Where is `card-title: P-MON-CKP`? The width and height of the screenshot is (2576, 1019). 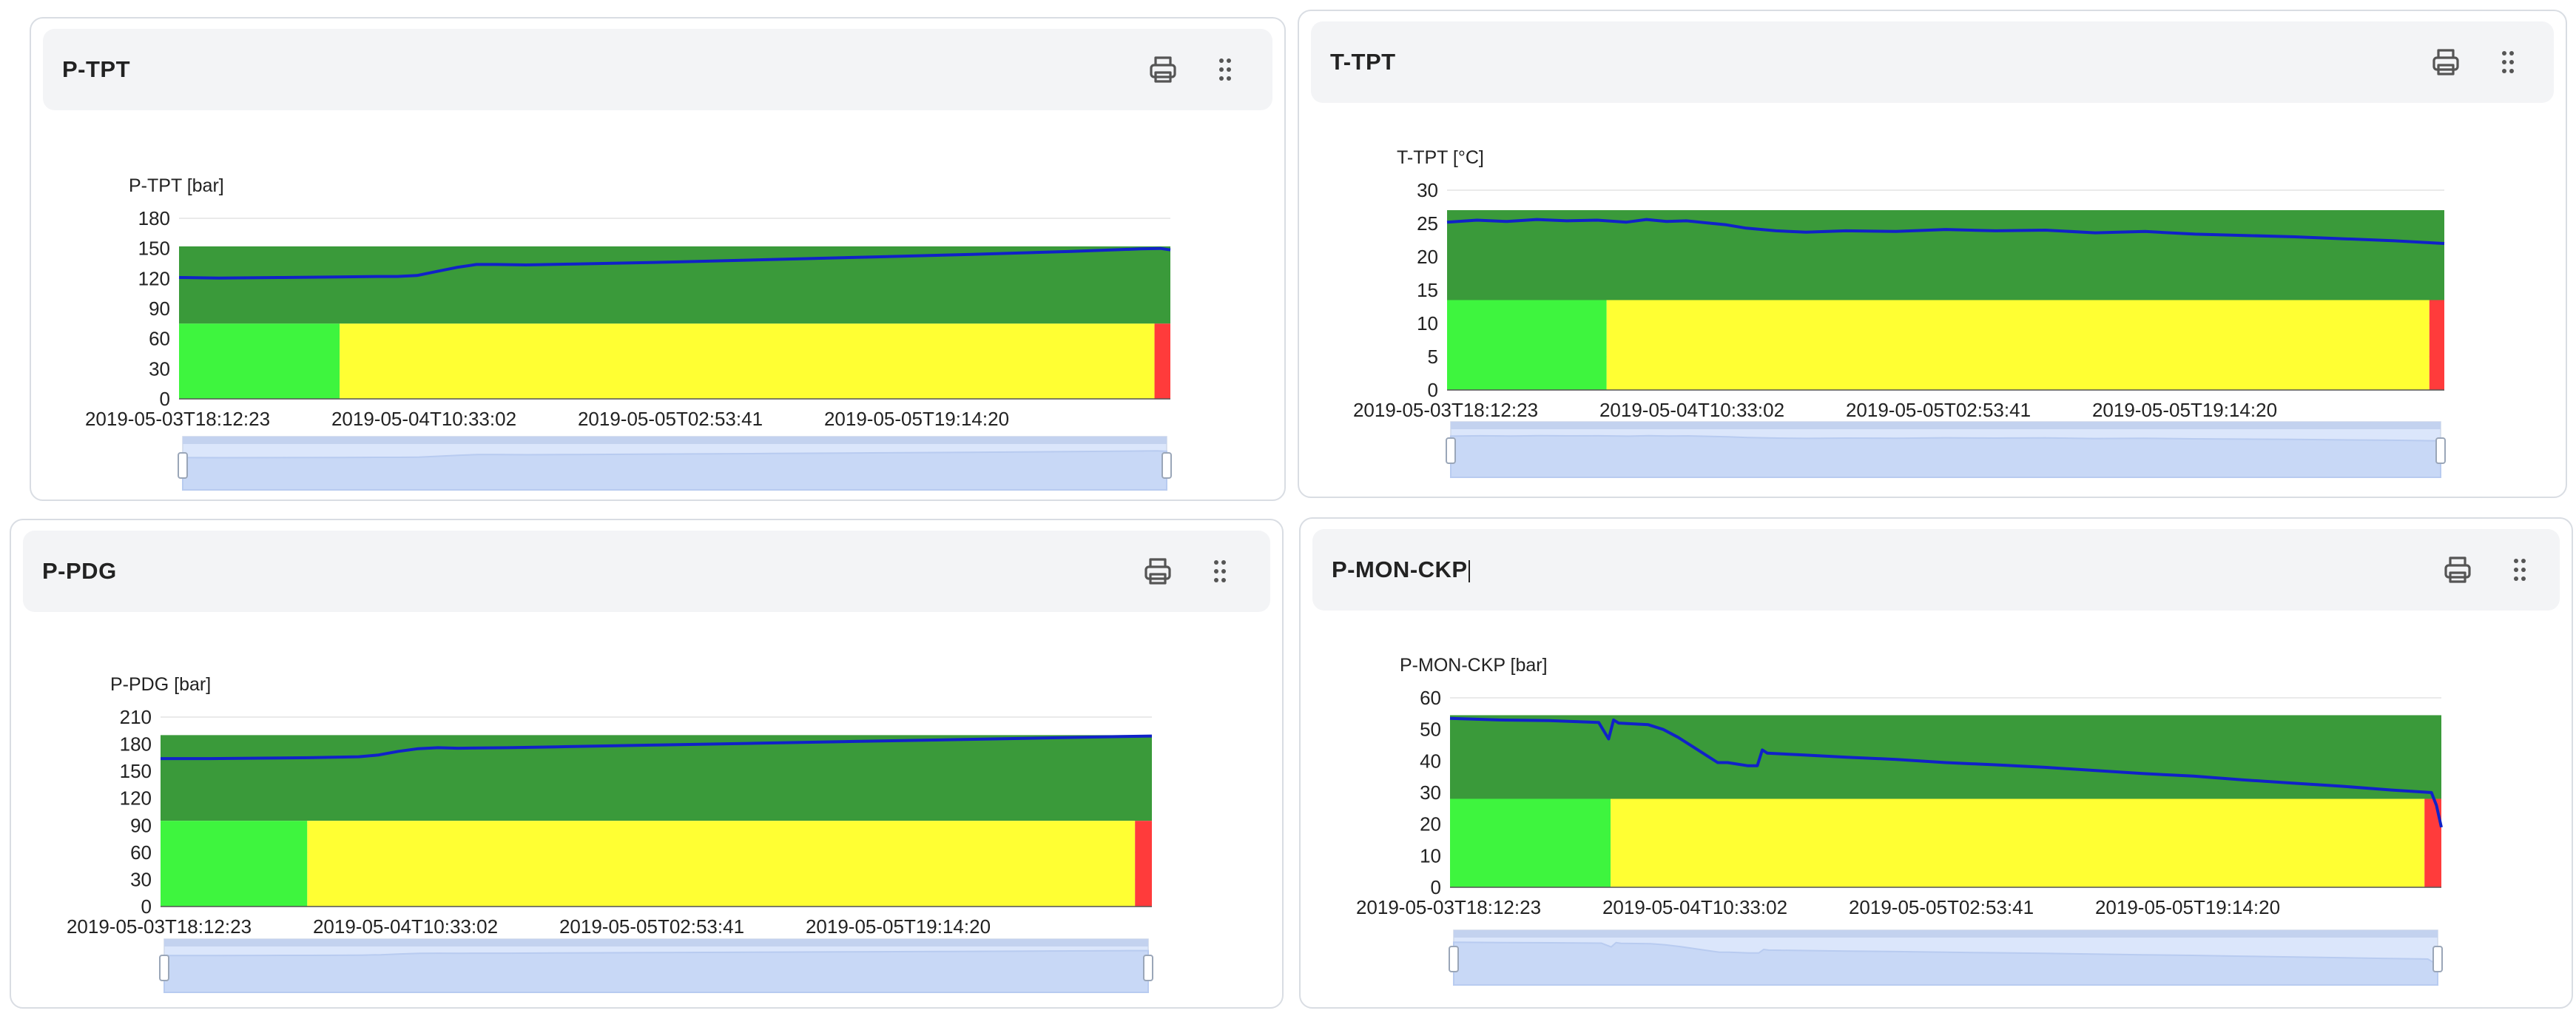 card-title: P-MON-CKP is located at coordinates (1401, 570).